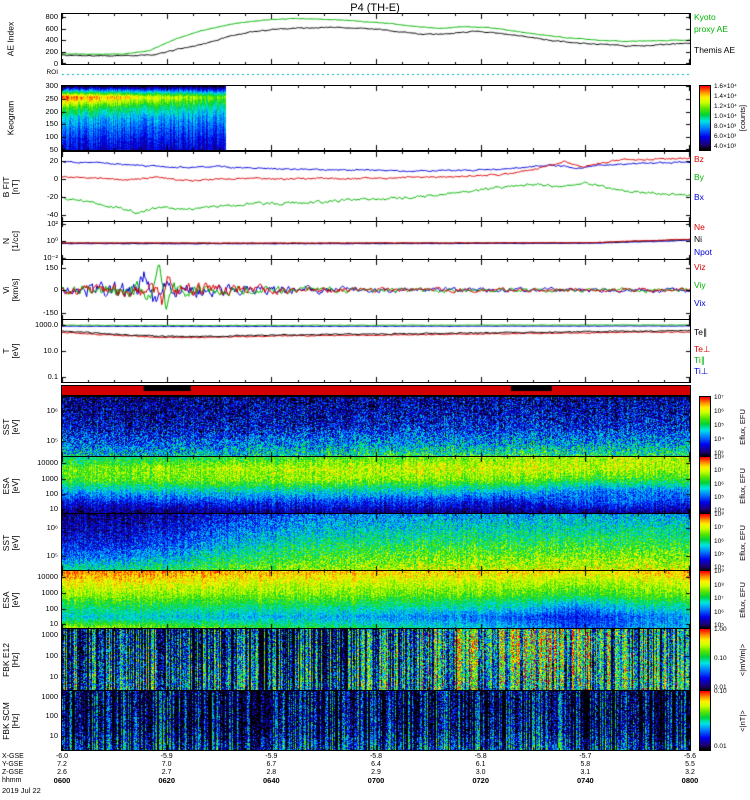 The image size is (750, 800). Describe the element at coordinates (52, 214) in the screenshot. I see `panel-bfit-ytick-3: -40` at that location.